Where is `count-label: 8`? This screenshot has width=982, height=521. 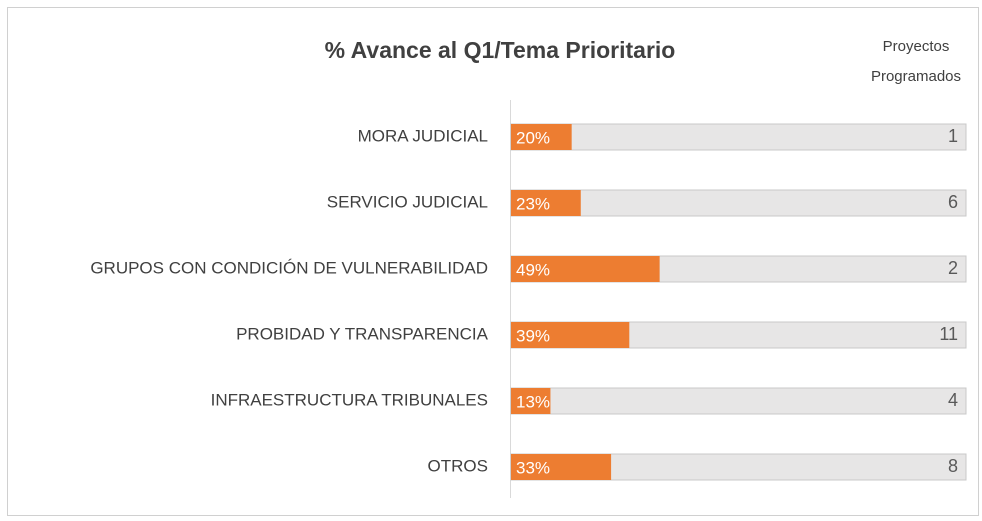
count-label: 8 is located at coordinates (953, 466).